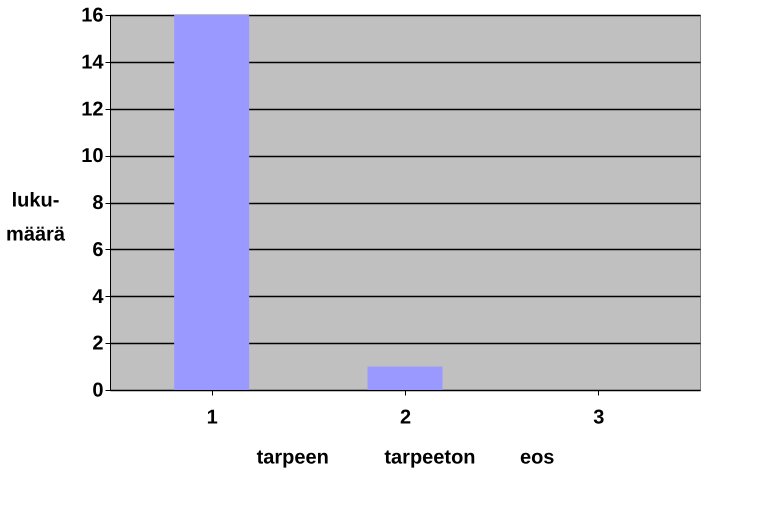 The width and height of the screenshot is (765, 518). Describe the element at coordinates (98, 297) in the screenshot. I see `y-tick-label: 4` at that location.